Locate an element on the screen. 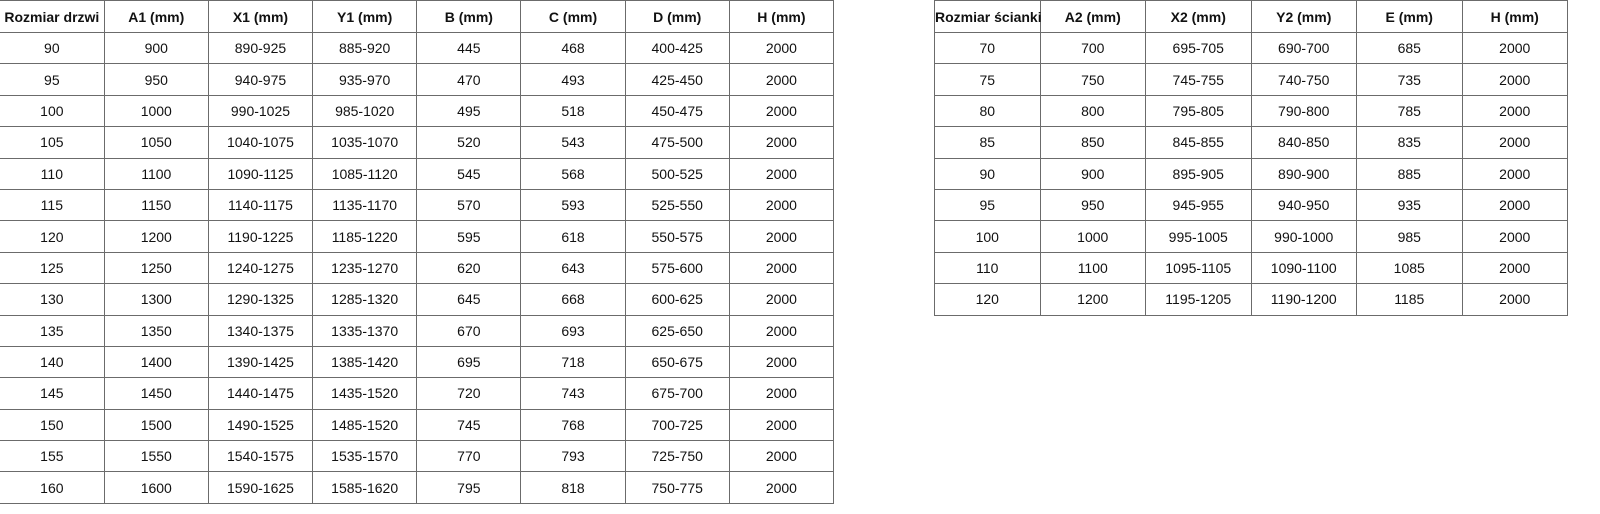 The width and height of the screenshot is (1600, 514). table-cell: 450-475 is located at coordinates (677, 111).